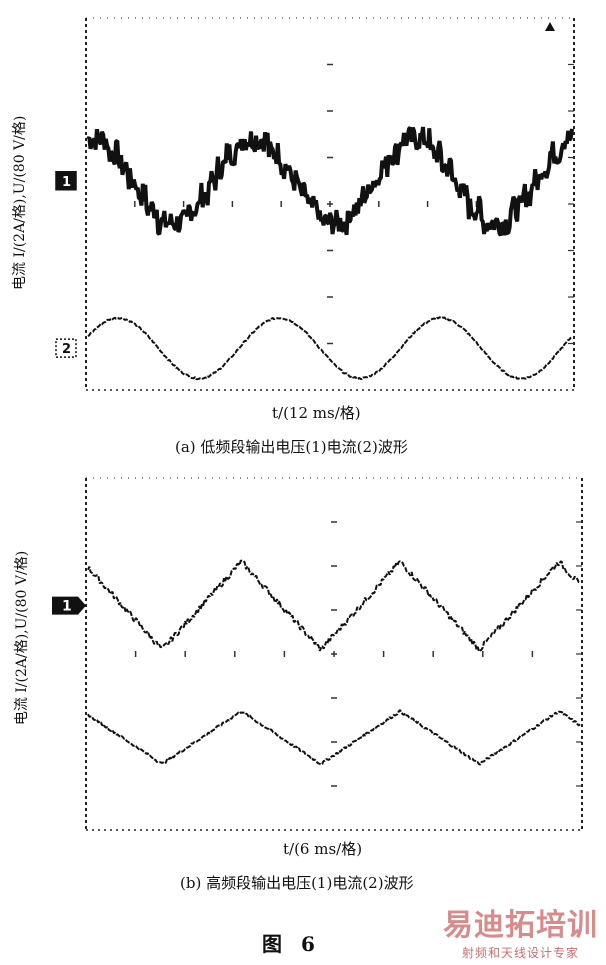 This screenshot has width=606, height=965. I want to click on panel-a-caption: (a) 低频段输出电压(1)电流(2)波形, so click(291, 447).